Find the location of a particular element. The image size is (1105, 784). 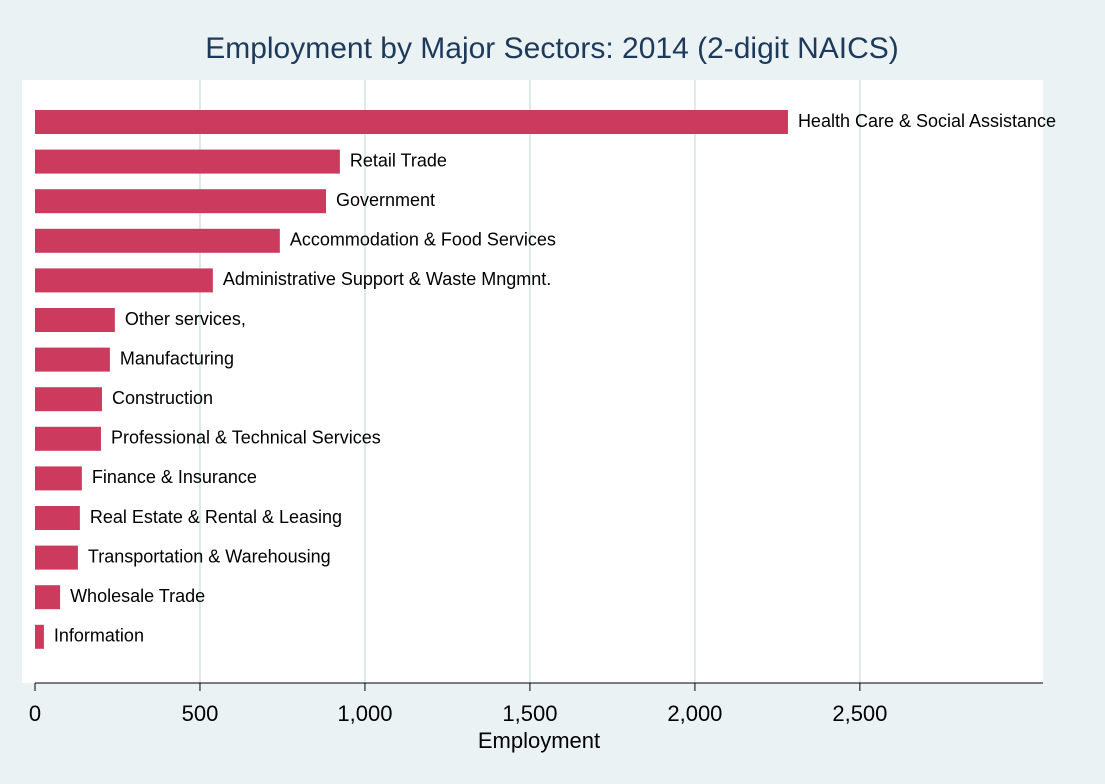

bar-label: Information is located at coordinates (99, 636).